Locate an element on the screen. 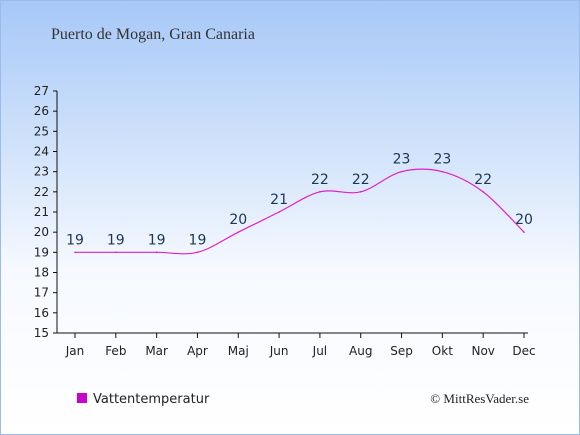  y-tick-label: 15 is located at coordinates (41, 333).